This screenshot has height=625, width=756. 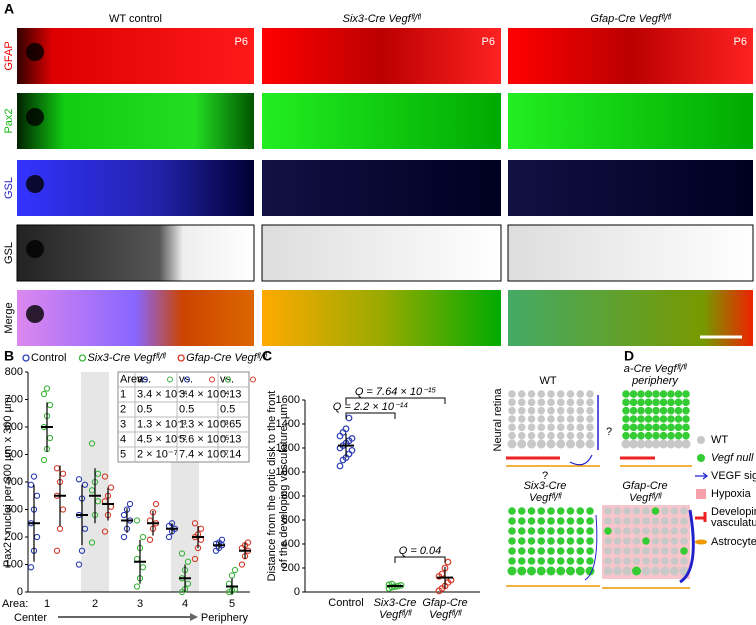 I want to click on y-tick-label: 200, so click(x=14, y=537).